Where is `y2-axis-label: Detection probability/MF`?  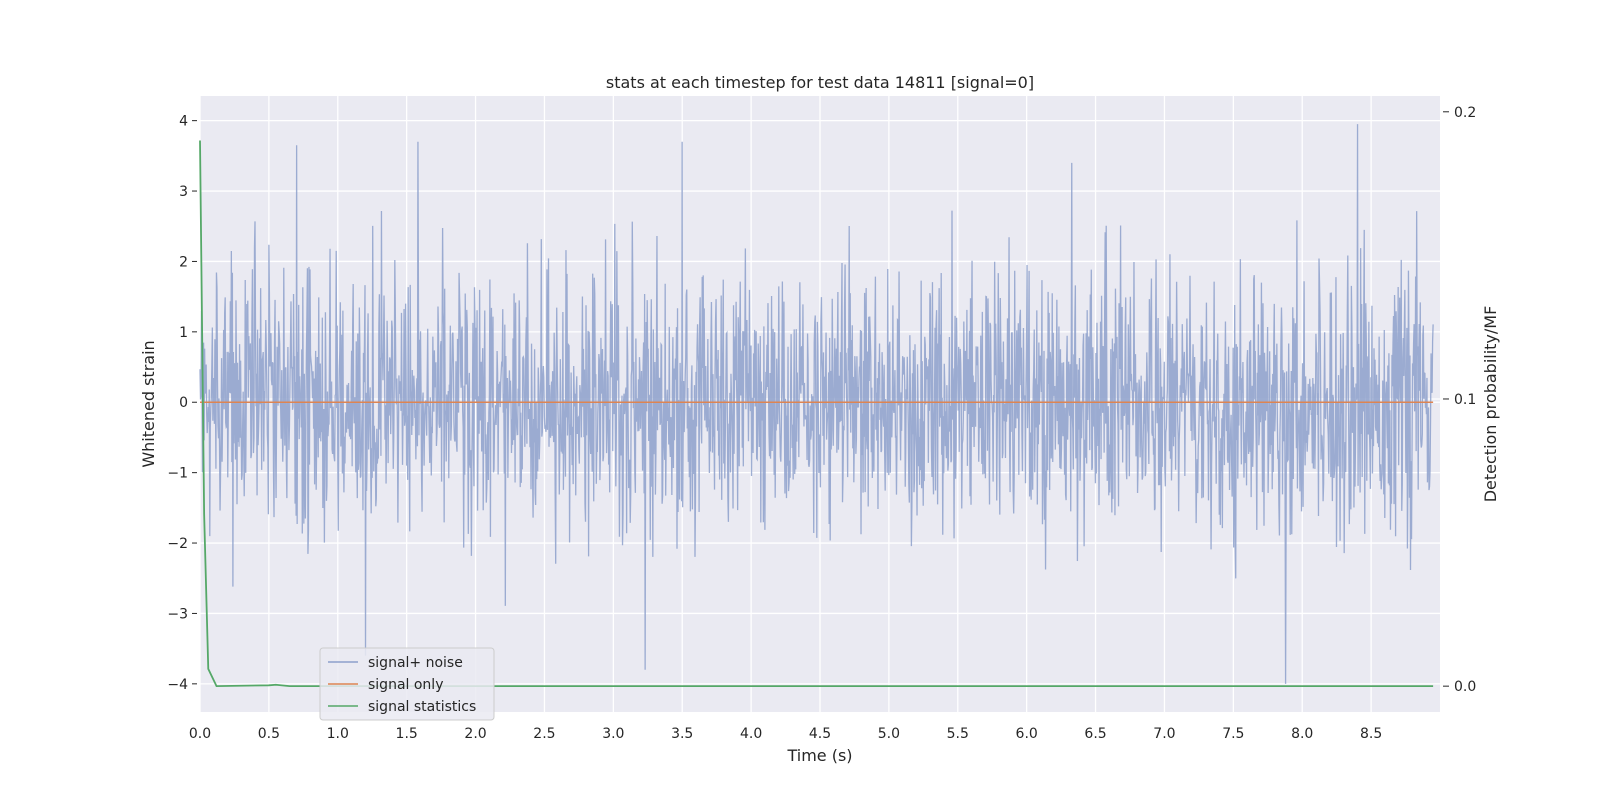
y2-axis-label: Detection probability/MF is located at coordinates (1490, 404).